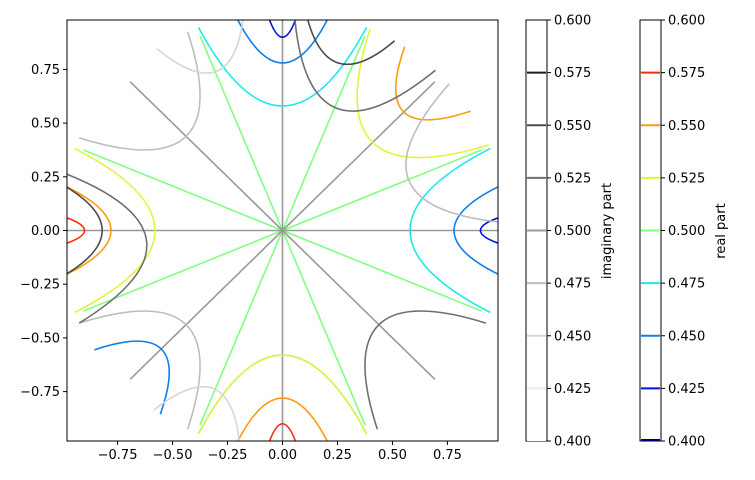 This screenshot has height=480, width=755. Describe the element at coordinates (686, 178) in the screenshot. I see `colorbar-real-tick-label: 0.525` at that location.